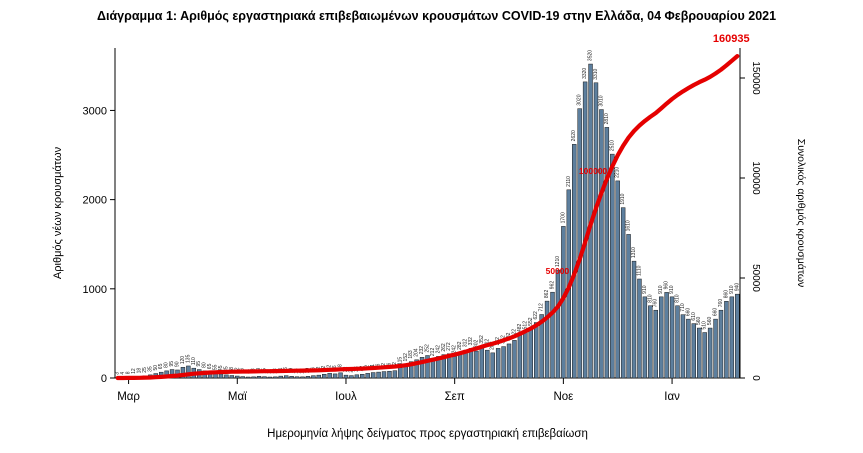  I want to click on svg-text: 1110, so click(639, 270).